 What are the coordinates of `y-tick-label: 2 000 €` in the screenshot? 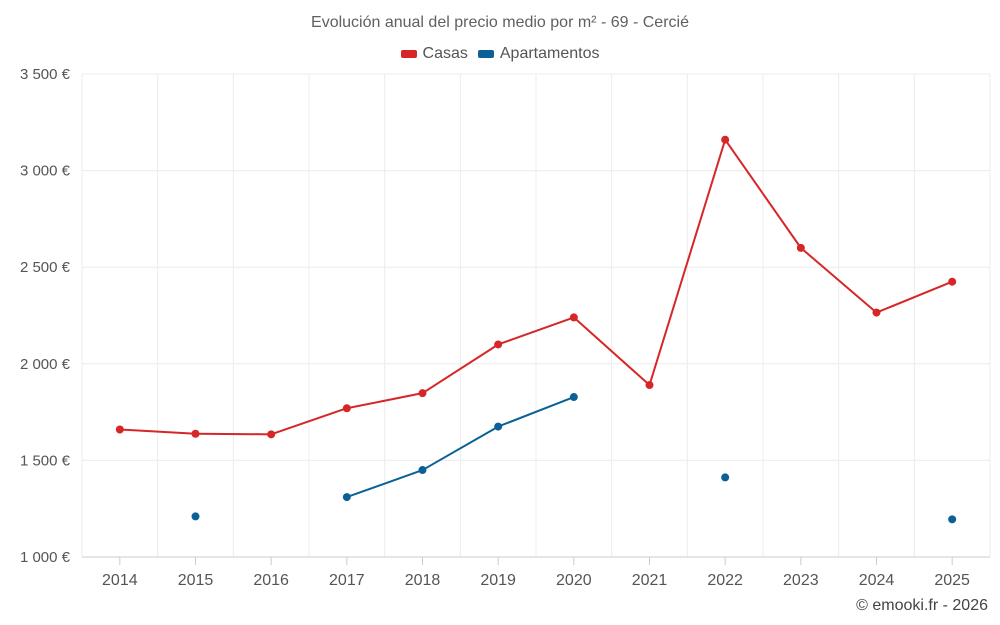 It's located at (45, 364).